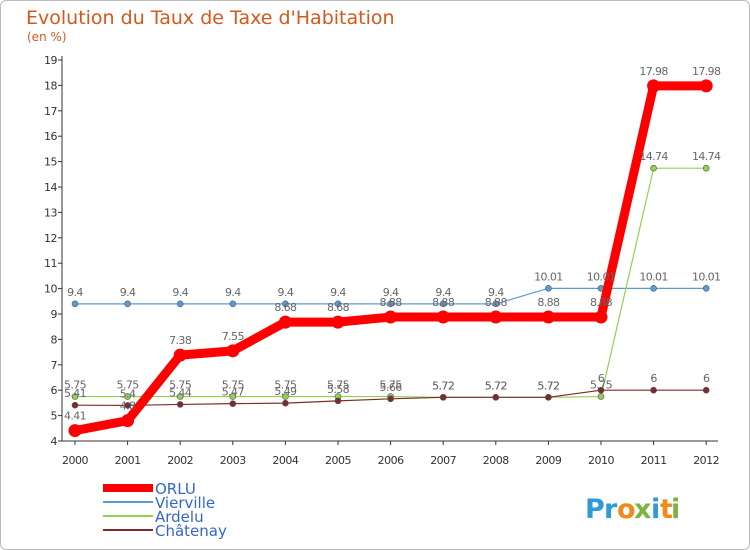  What do you see at coordinates (54, 365) in the screenshot?
I see `y-tick-label: 7` at bounding box center [54, 365].